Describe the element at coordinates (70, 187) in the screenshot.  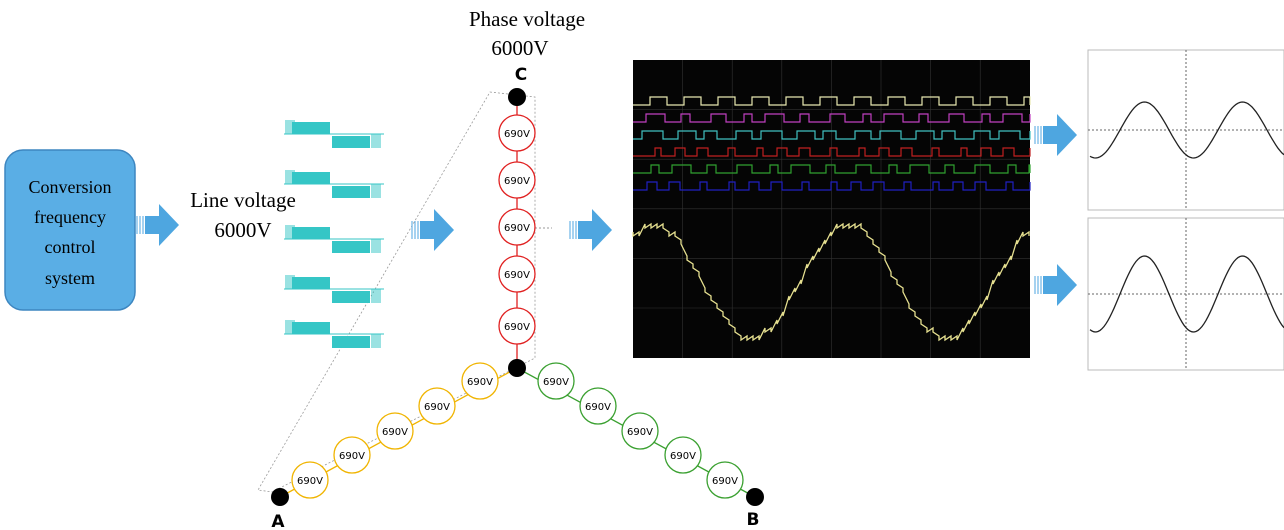
I see `box-text: Conversion` at that location.